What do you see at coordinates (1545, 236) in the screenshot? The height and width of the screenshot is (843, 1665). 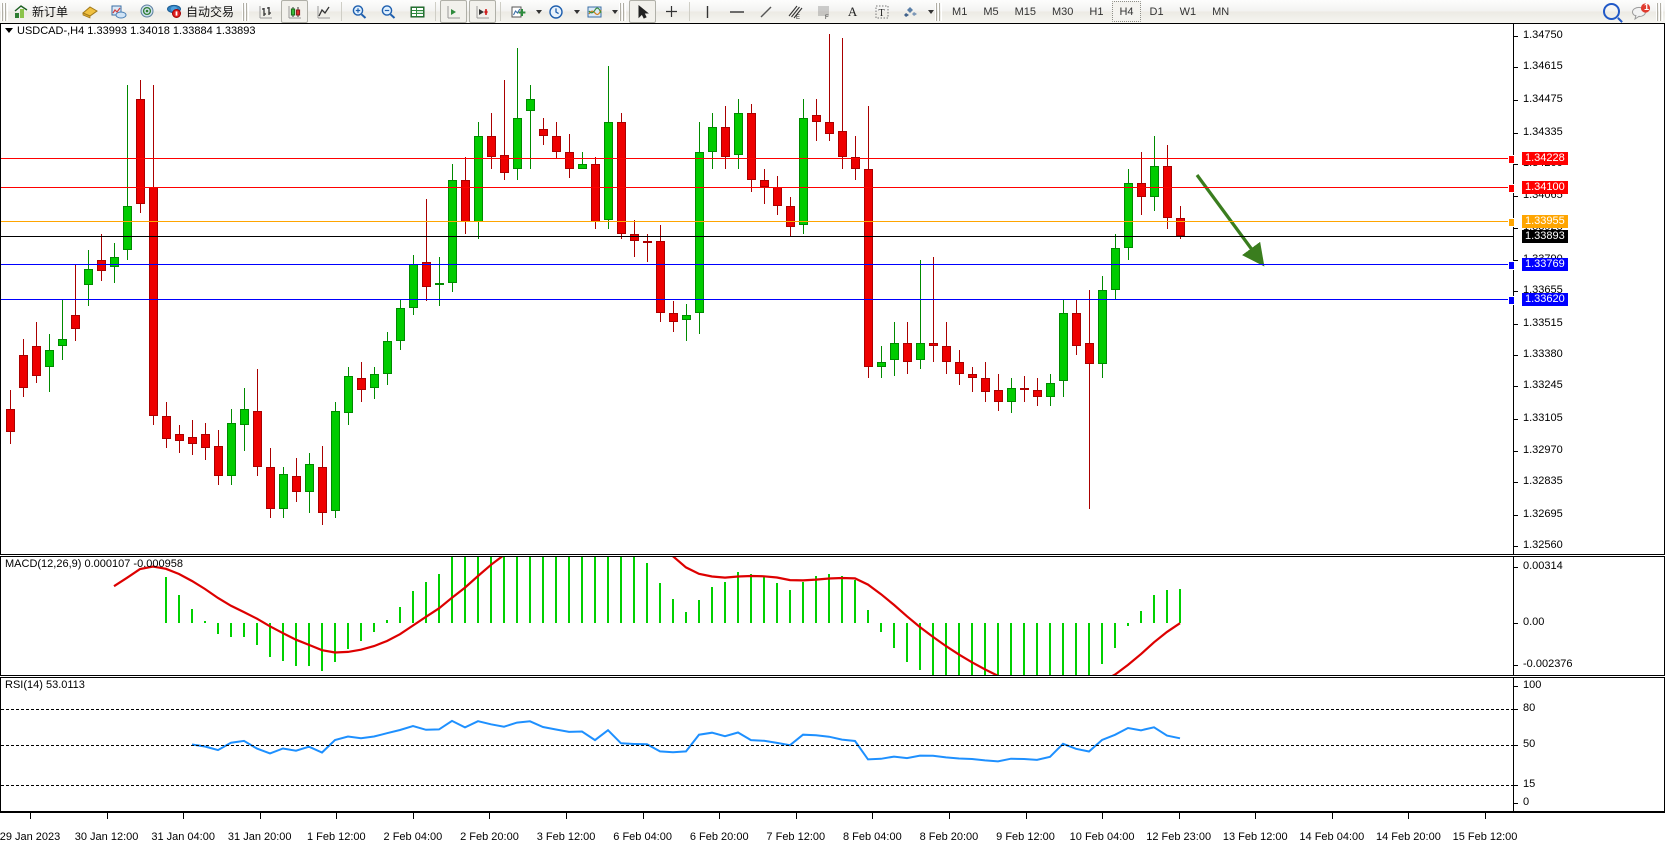 I see `price-tag-current-price: 1.33893` at bounding box center [1545, 236].